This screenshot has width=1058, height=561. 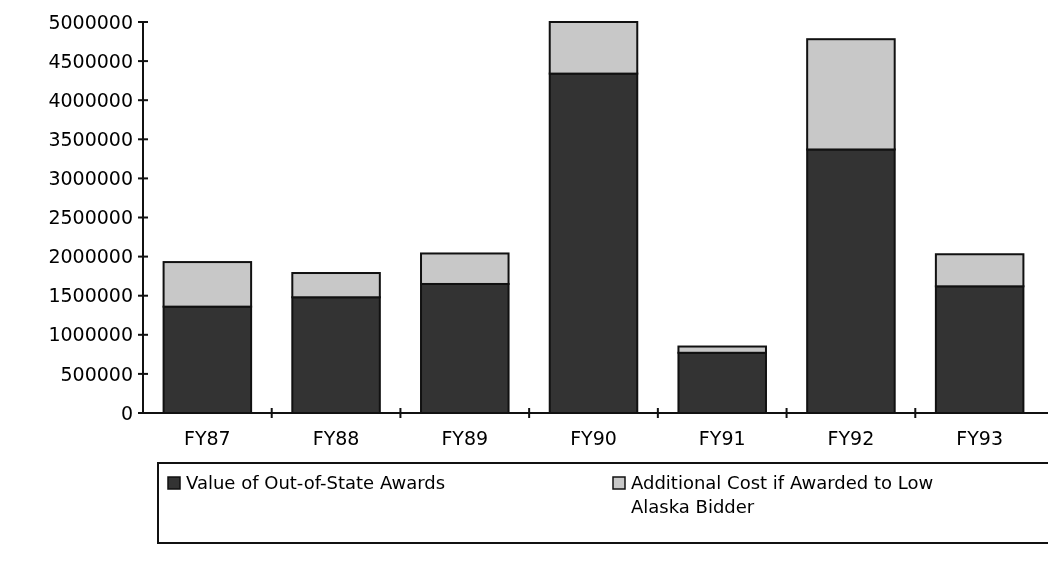 What do you see at coordinates (90, 138) in the screenshot?
I see `y-tick-label: 3500000` at bounding box center [90, 138].